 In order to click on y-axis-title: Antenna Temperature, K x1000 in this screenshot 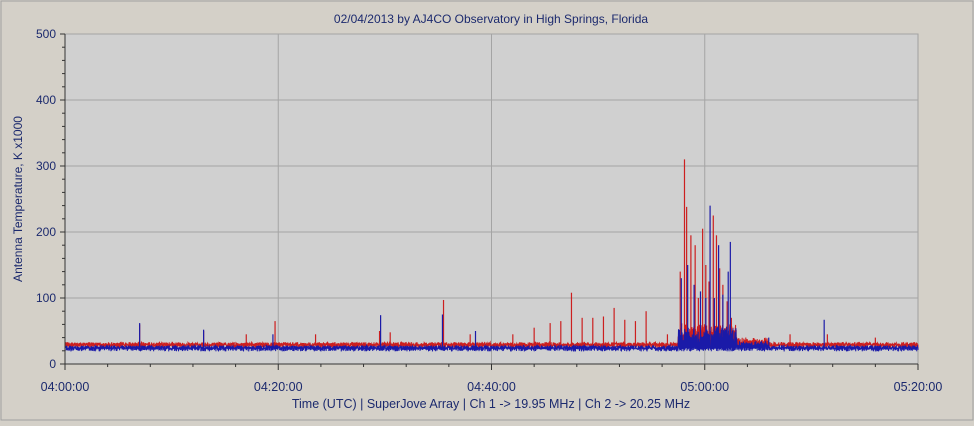, I will do `click(18, 199)`.